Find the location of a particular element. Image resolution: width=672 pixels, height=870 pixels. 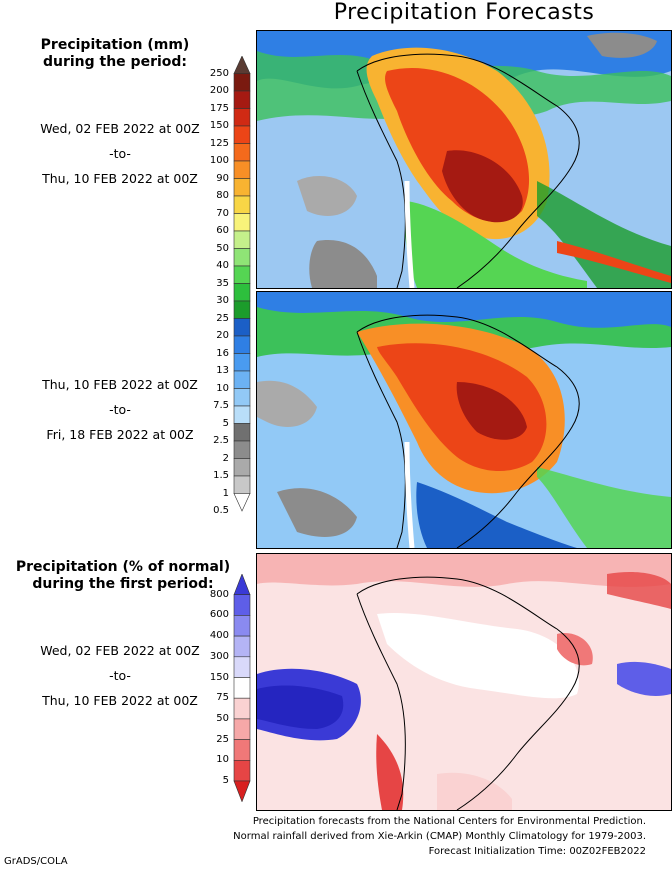

colorbar-tick-label: 300 is located at coordinates (219, 656).